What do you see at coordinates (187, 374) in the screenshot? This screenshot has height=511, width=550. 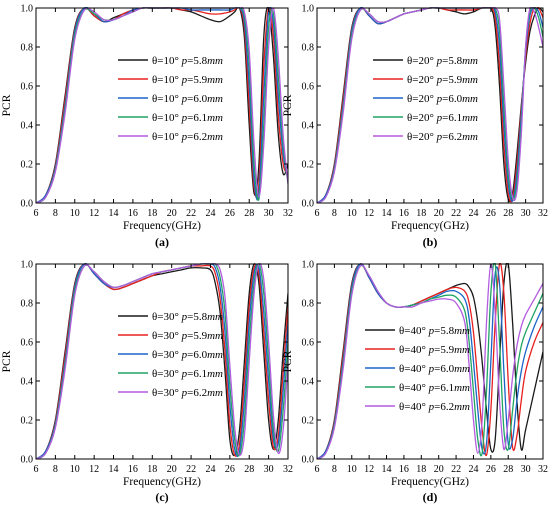 I see `legend-entry: θ=30° p=6.1mm` at bounding box center [187, 374].